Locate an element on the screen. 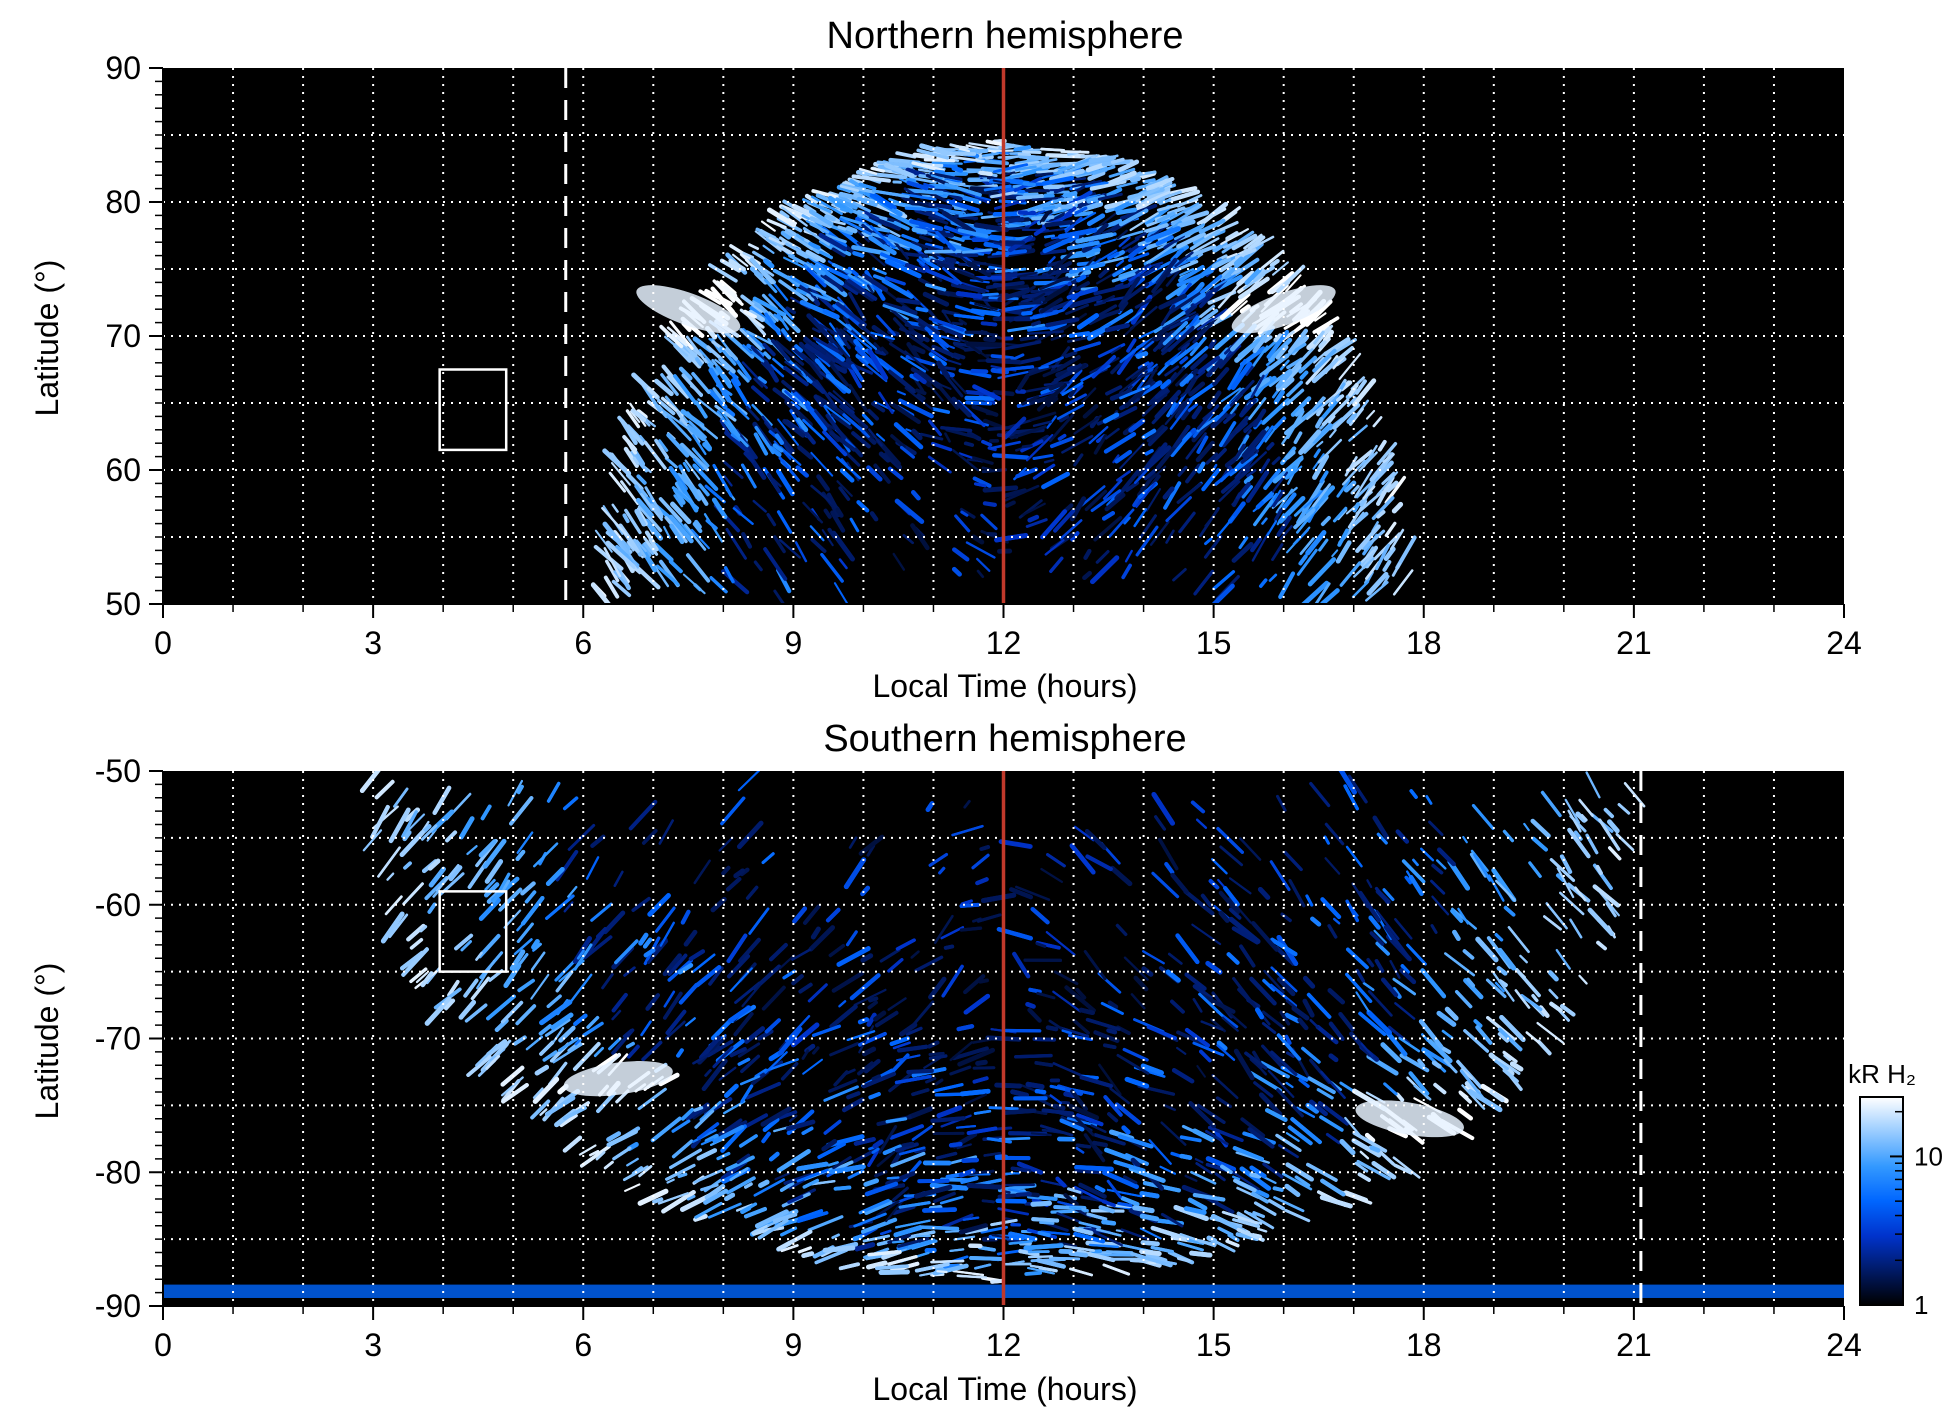 This screenshot has height=1428, width=1950. x-tick-label: 0 is located at coordinates (163, 643).